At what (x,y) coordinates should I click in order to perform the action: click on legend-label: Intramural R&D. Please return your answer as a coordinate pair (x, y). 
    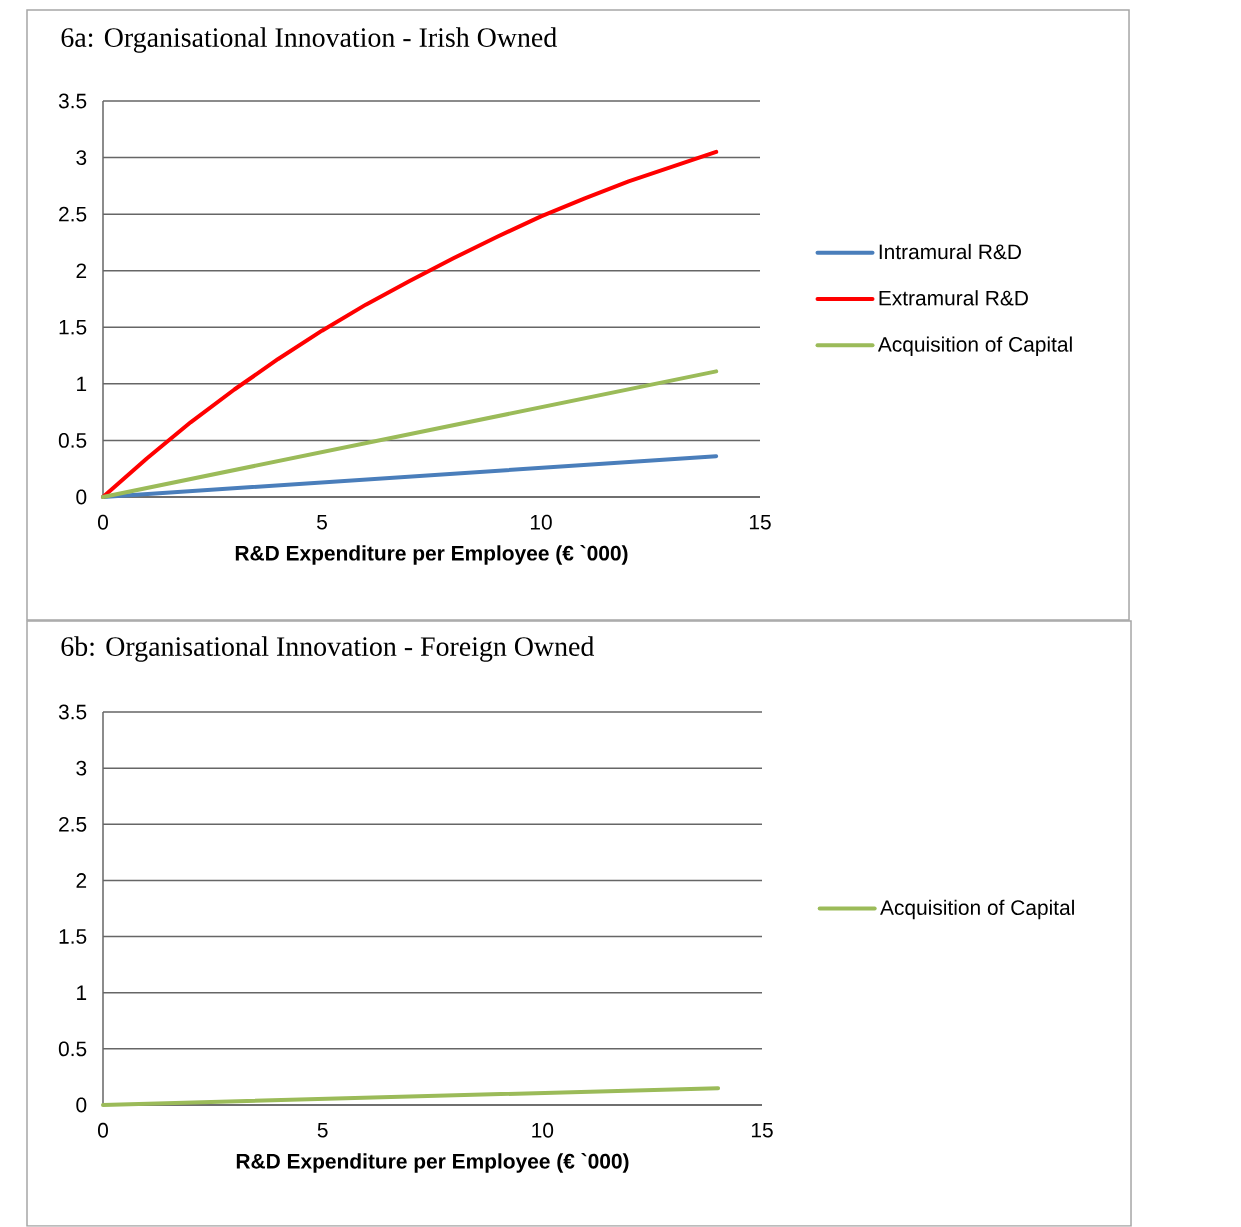
    Looking at the image, I should click on (950, 252).